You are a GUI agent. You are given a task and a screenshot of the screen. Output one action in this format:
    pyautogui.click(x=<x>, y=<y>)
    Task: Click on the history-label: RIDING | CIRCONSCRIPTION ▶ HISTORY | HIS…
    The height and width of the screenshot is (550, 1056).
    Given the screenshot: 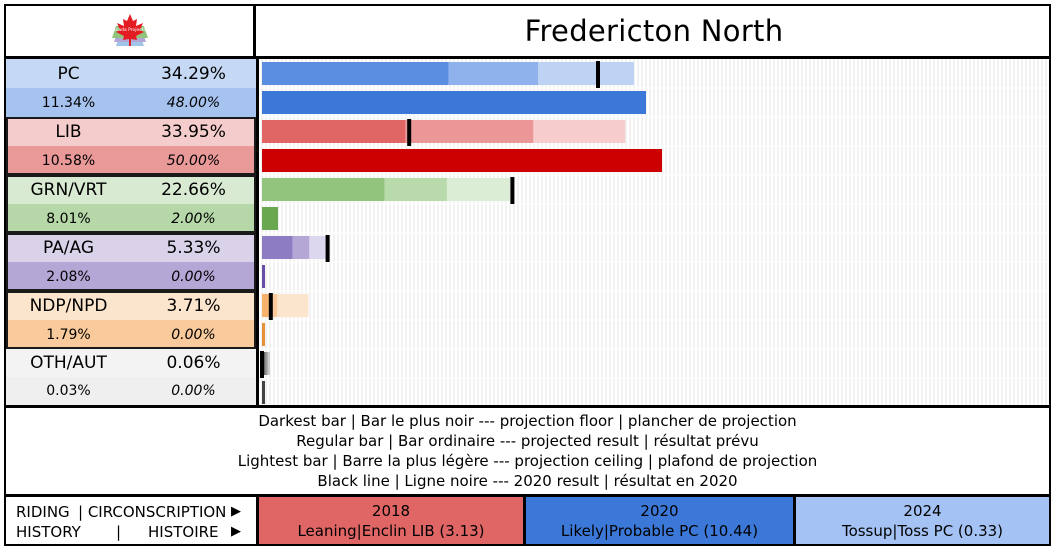 What is the action you would take?
    pyautogui.click(x=131, y=520)
    